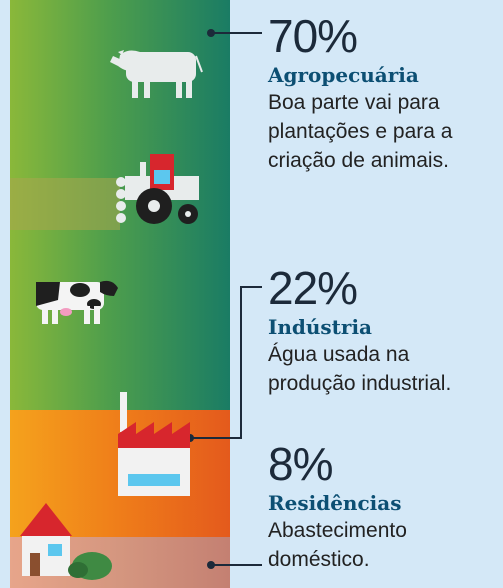 The height and width of the screenshot is (588, 503). Describe the element at coordinates (300, 464) in the screenshot. I see `percent-residencias: 8%` at that location.